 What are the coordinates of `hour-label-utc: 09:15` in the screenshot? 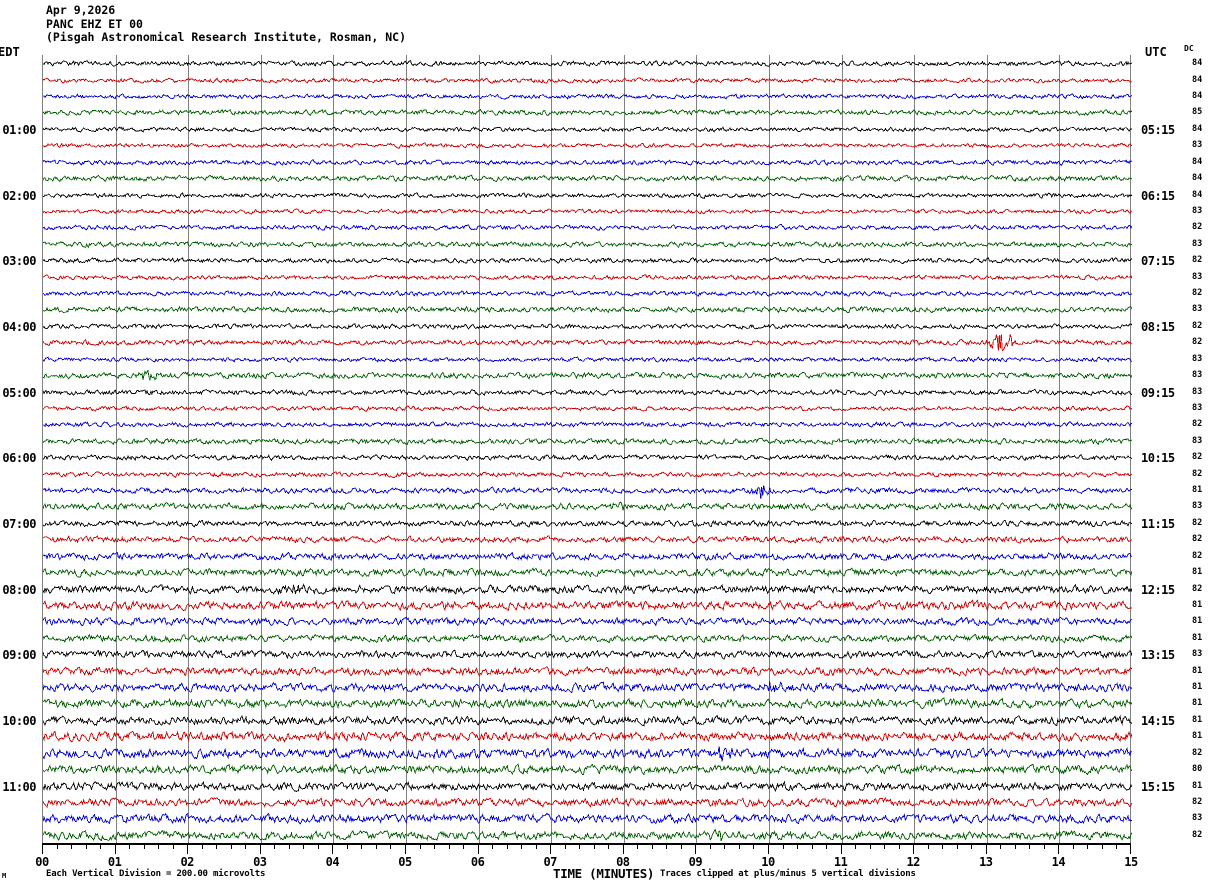 It's located at (1158, 392).